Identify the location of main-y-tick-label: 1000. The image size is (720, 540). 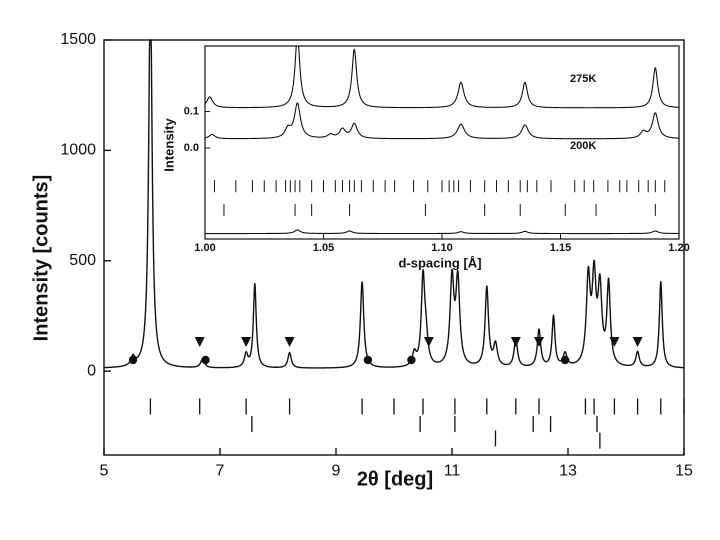
(78, 150).